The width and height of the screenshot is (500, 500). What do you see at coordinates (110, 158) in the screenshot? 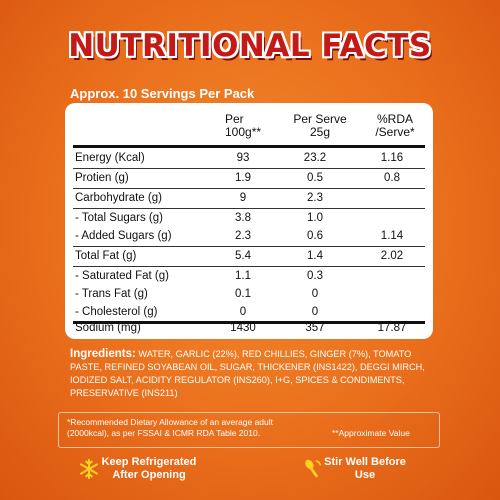
I see `row-label: Energy (Kcal)` at bounding box center [110, 158].